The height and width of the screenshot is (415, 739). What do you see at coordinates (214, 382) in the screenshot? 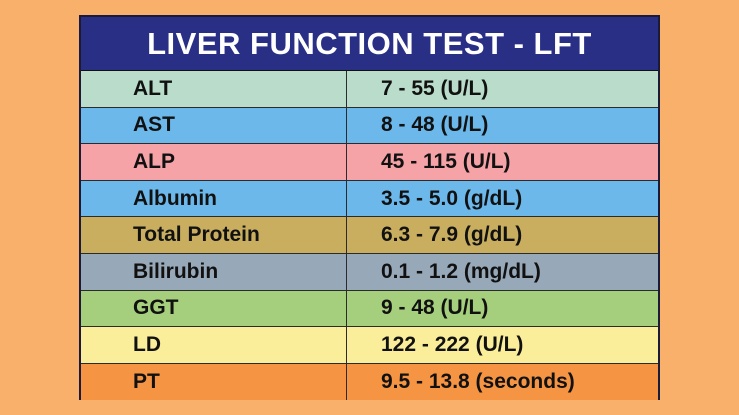
I see `test-name: PT` at bounding box center [214, 382].